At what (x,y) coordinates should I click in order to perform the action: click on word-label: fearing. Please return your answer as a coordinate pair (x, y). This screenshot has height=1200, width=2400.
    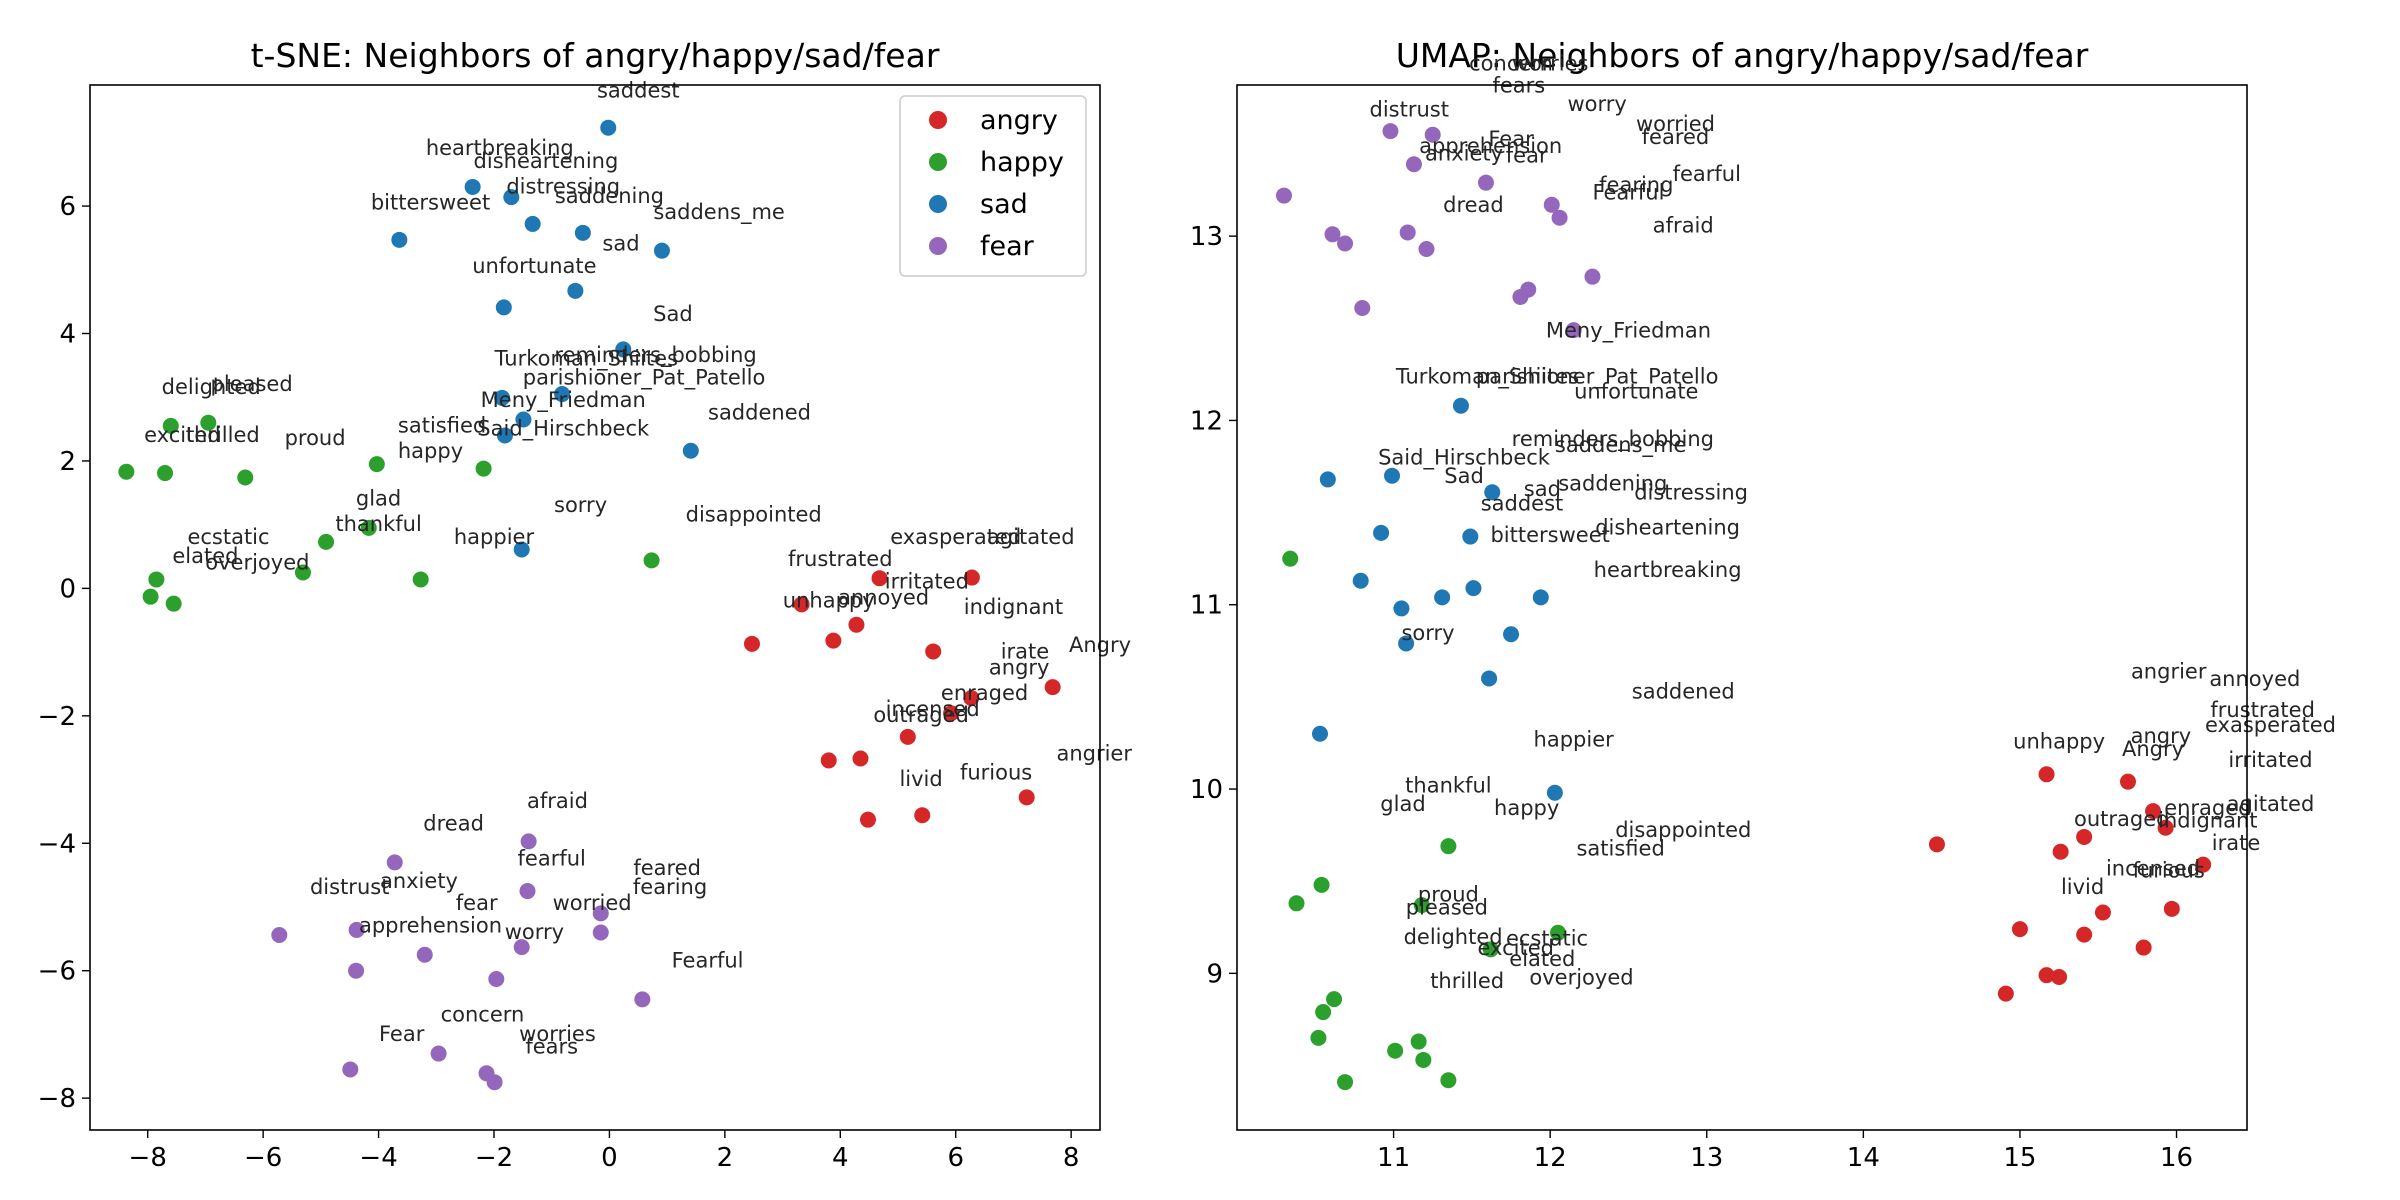
    Looking at the image, I should click on (1636, 185).